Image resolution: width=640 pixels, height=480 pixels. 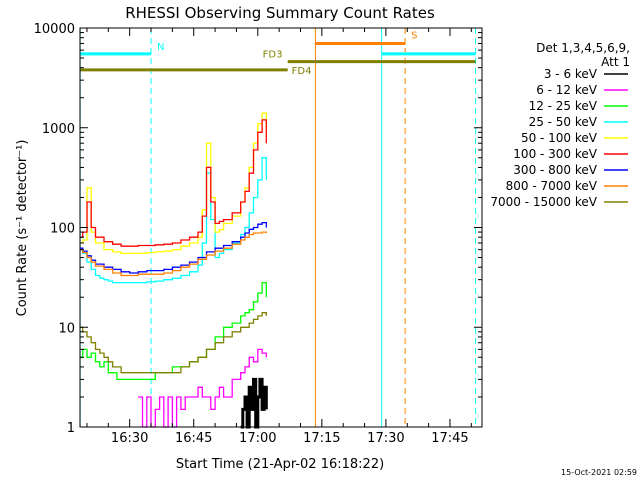 I want to click on legend-entry-label: 50 - 100 keV, so click(x=559, y=138).